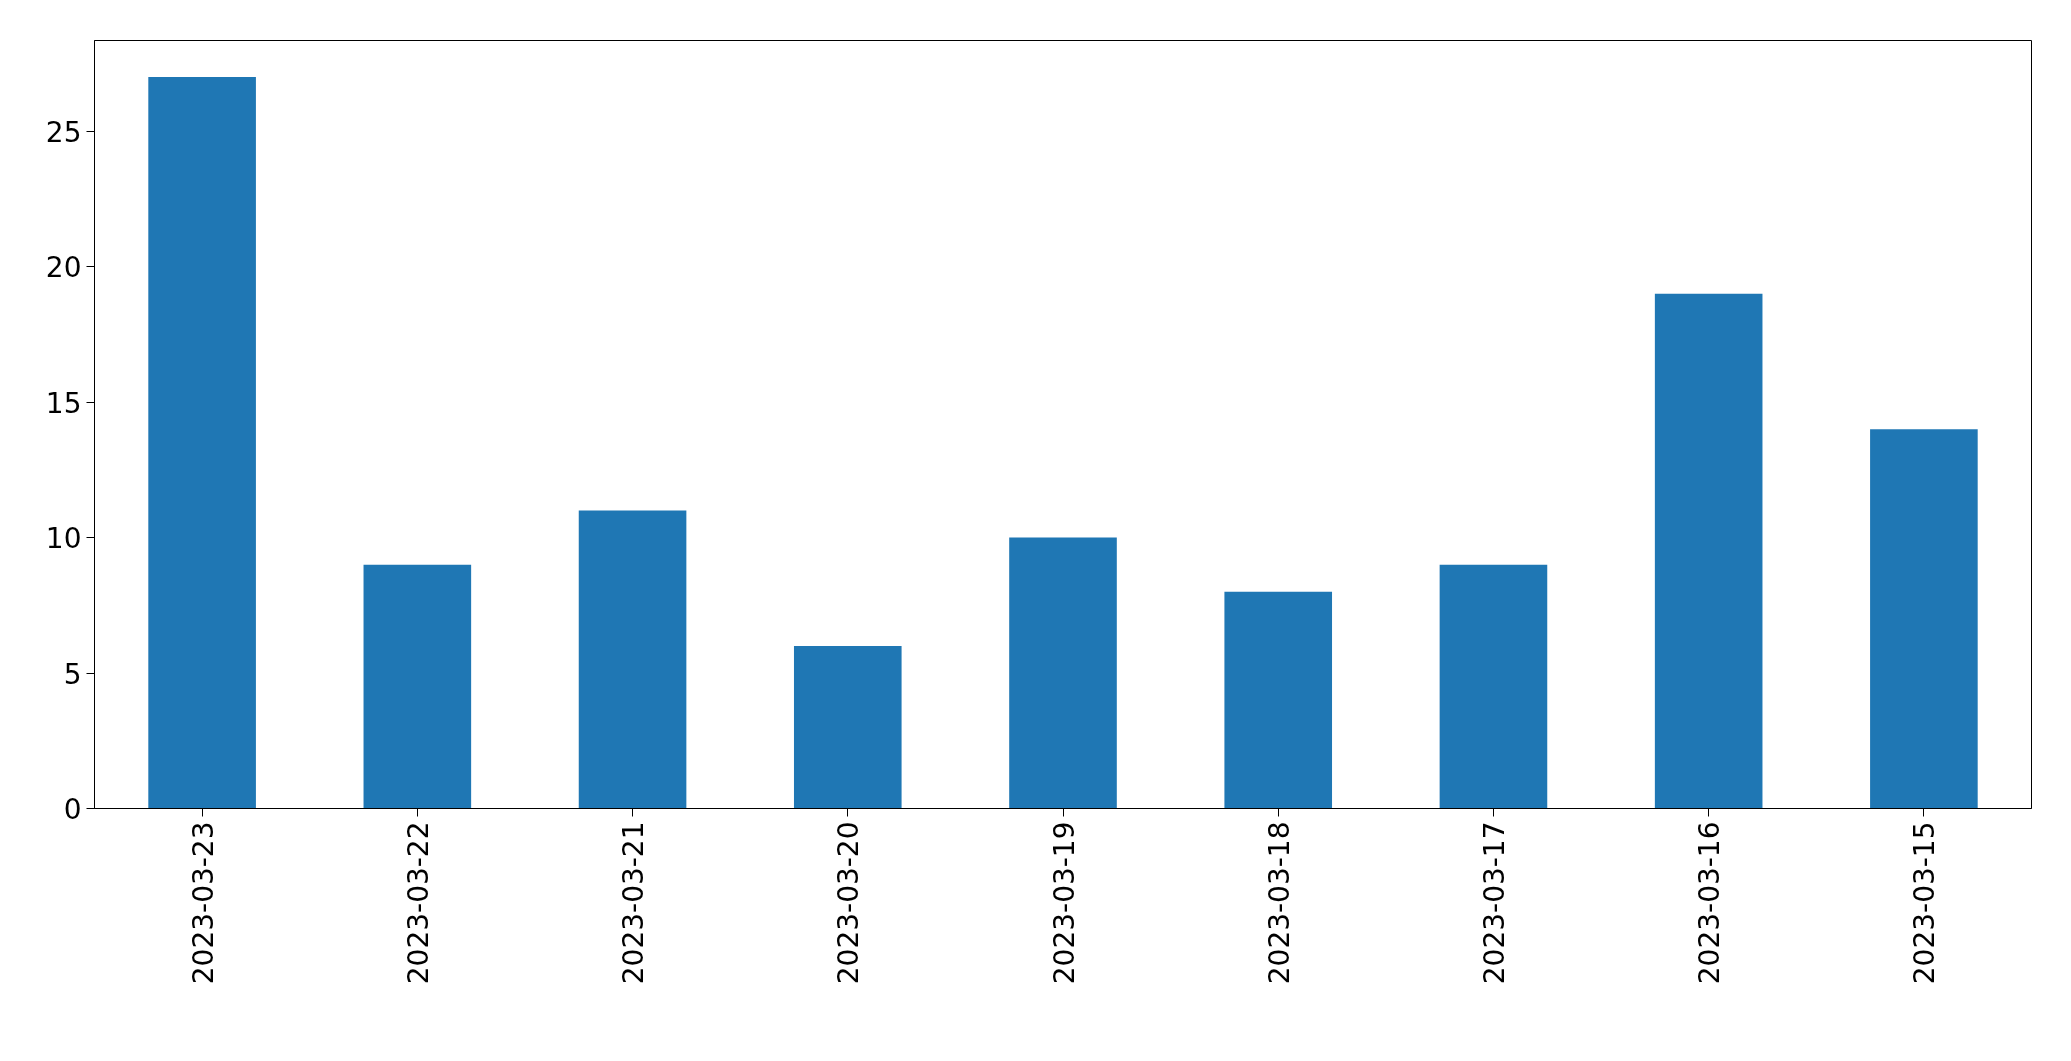  Describe the element at coordinates (1279, 903) in the screenshot. I see `x-tick-label: 2023-03-18` at that location.